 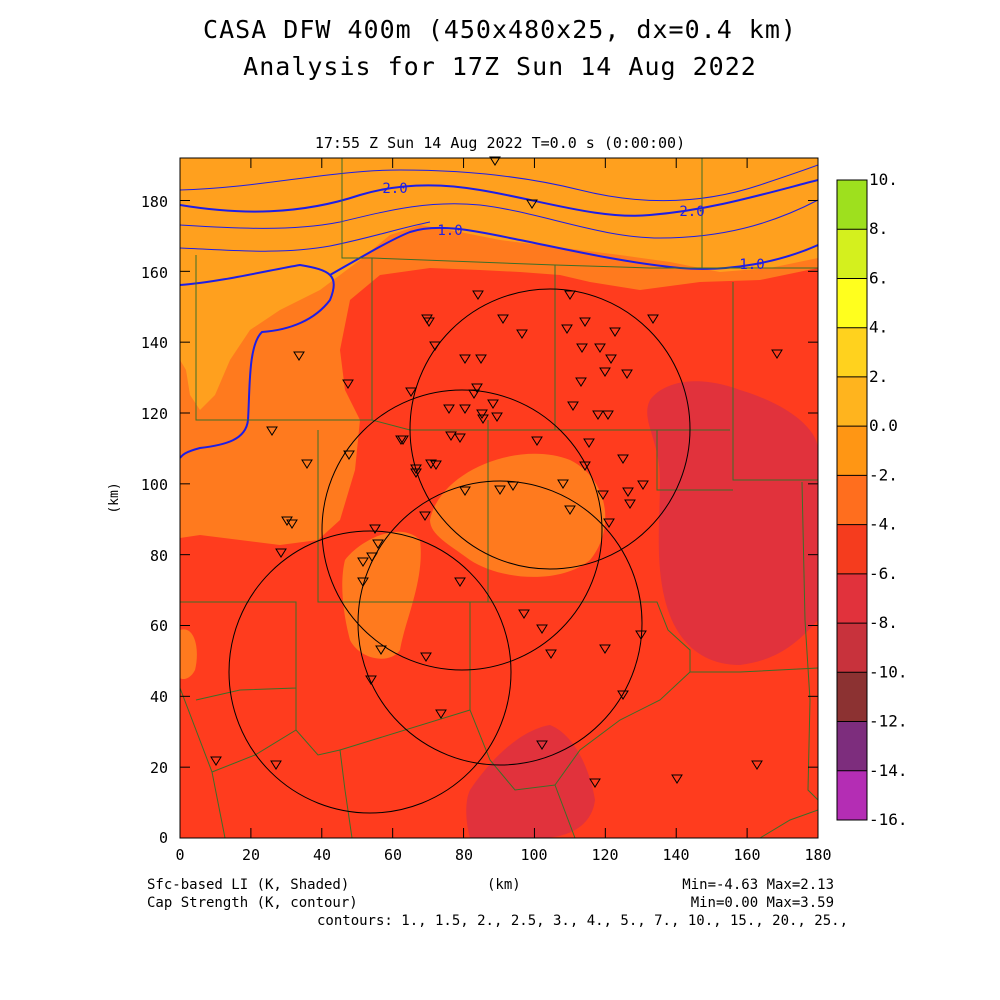 I want to click on colorbar-label: 2., so click(x=878, y=376).